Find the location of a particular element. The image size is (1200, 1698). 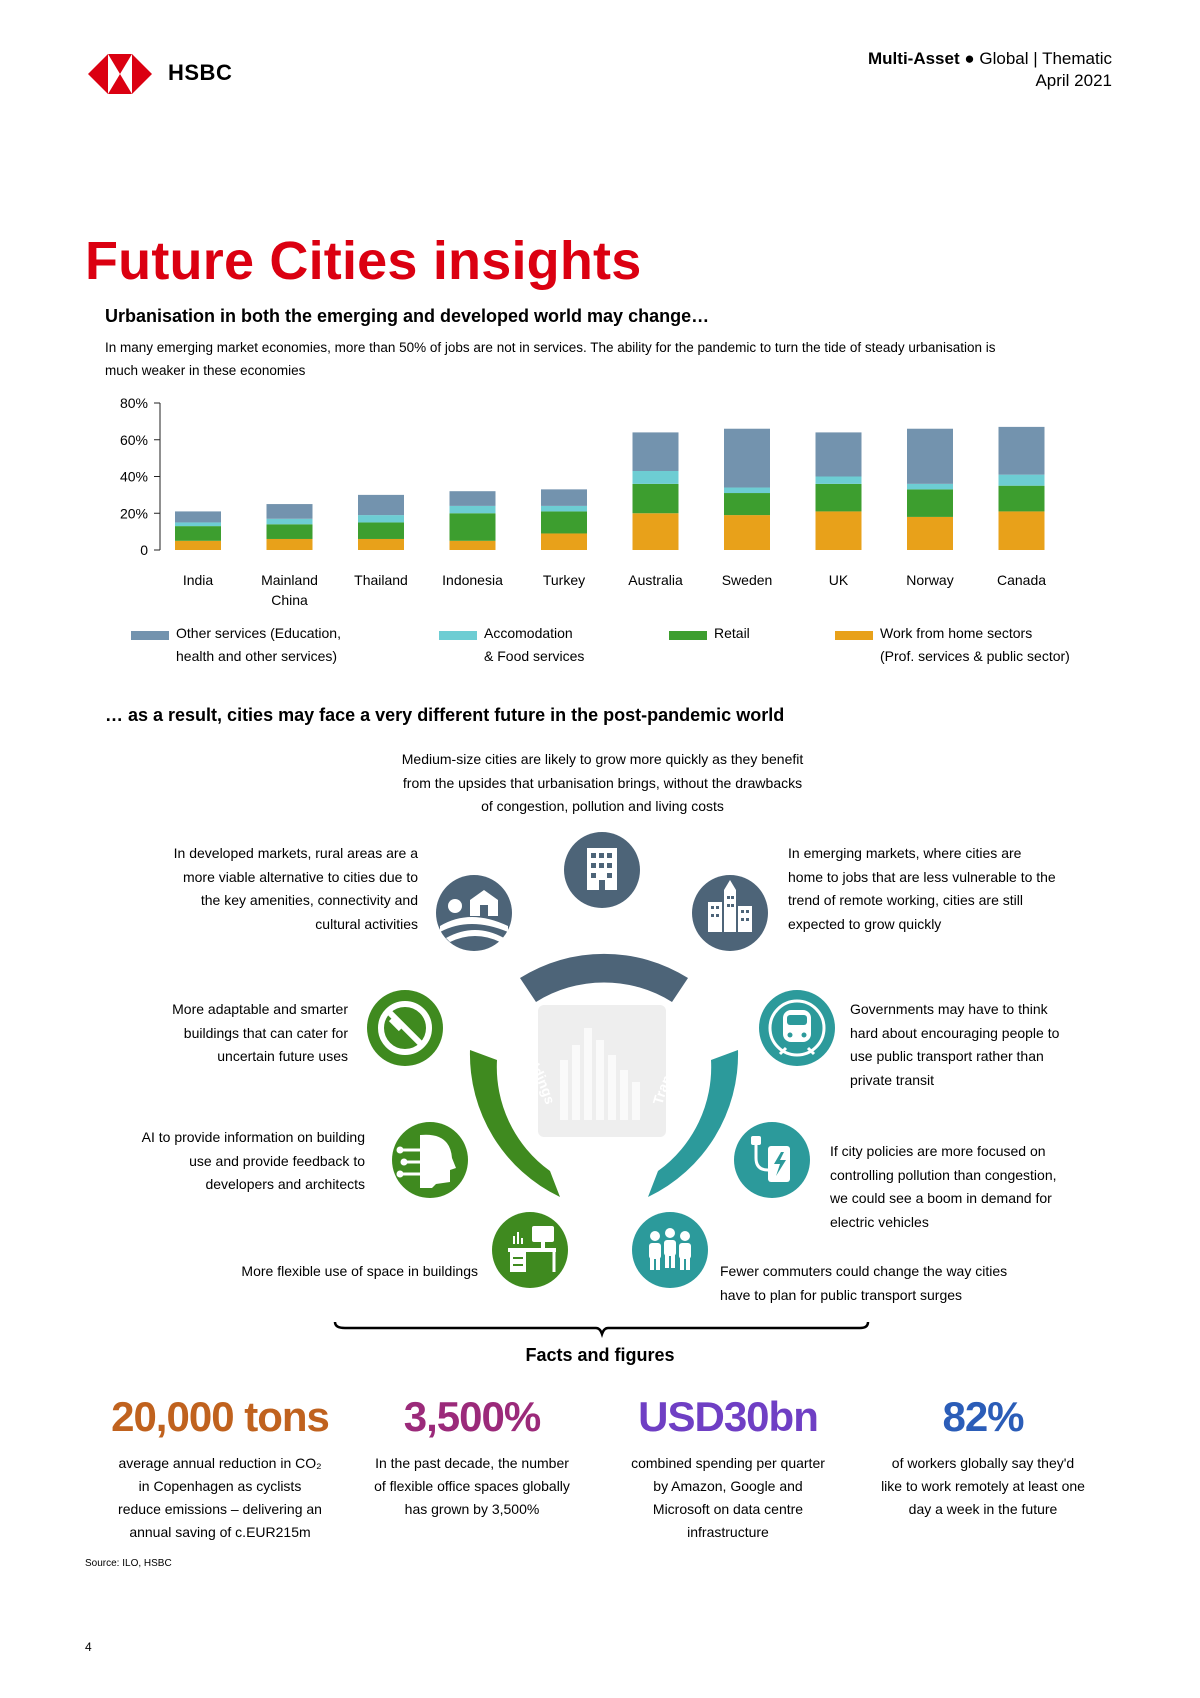

x-tick-label: Turkey is located at coordinates (564, 580).